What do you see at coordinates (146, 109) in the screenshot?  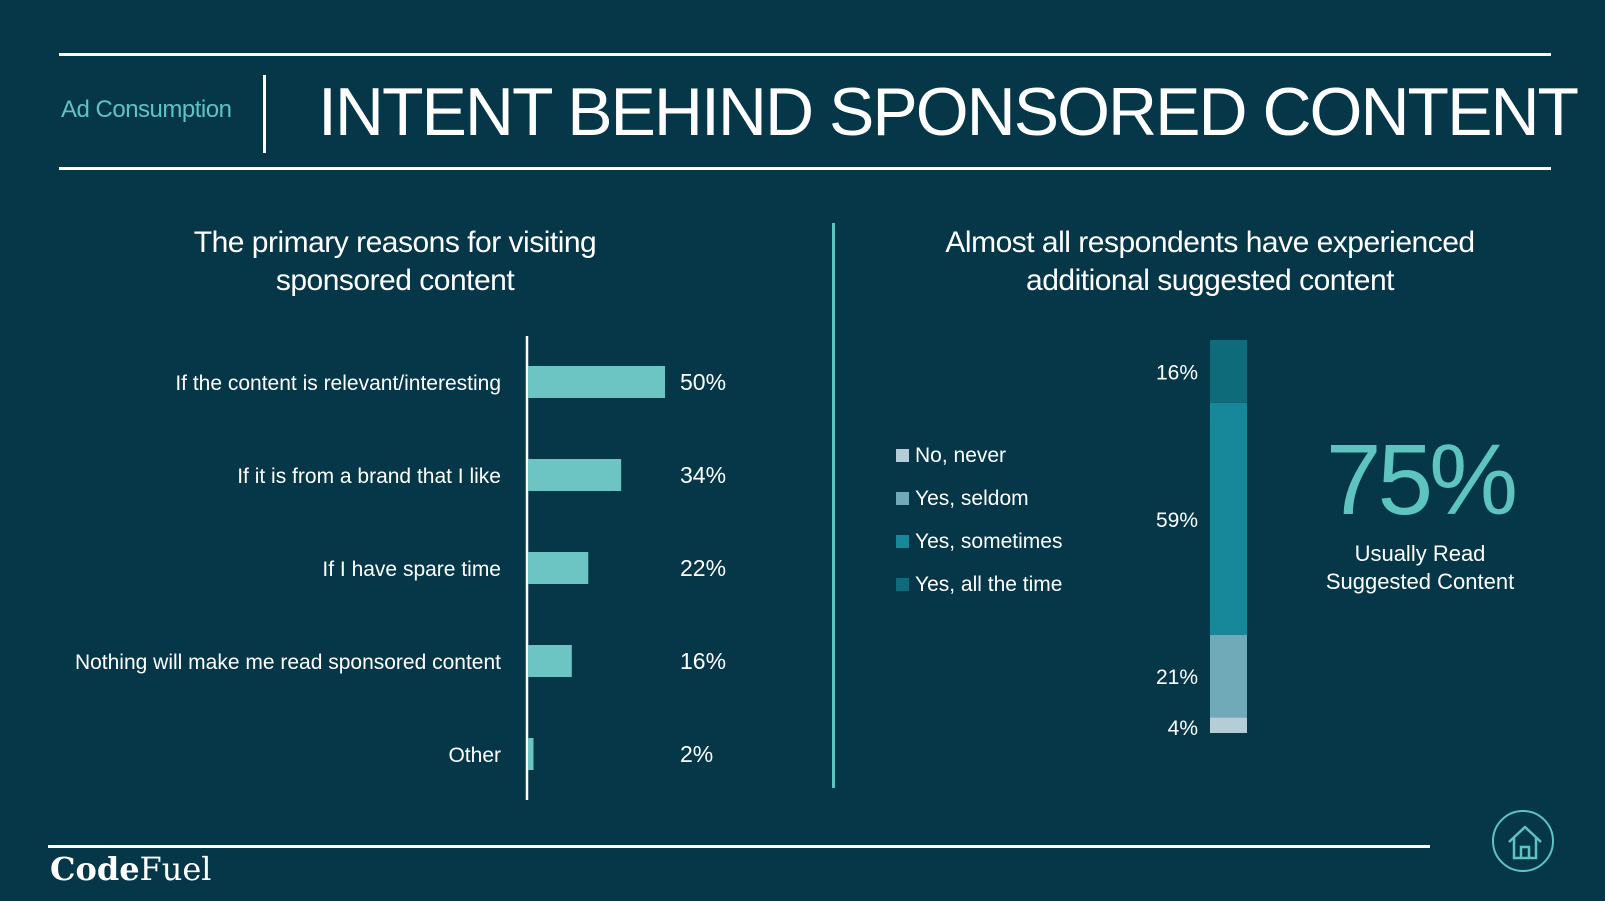 I see `section-label: Ad Consumption` at bounding box center [146, 109].